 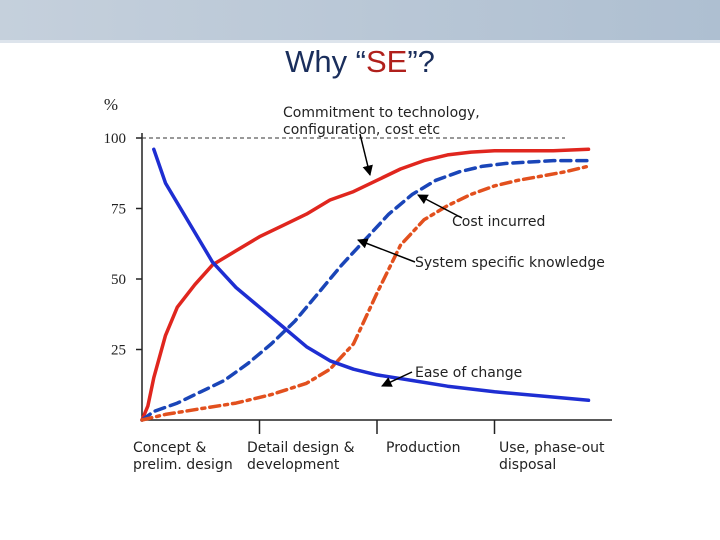 I want to click on phase-label-use-disposal: Use, phase-out disposal, so click(x=552, y=457).